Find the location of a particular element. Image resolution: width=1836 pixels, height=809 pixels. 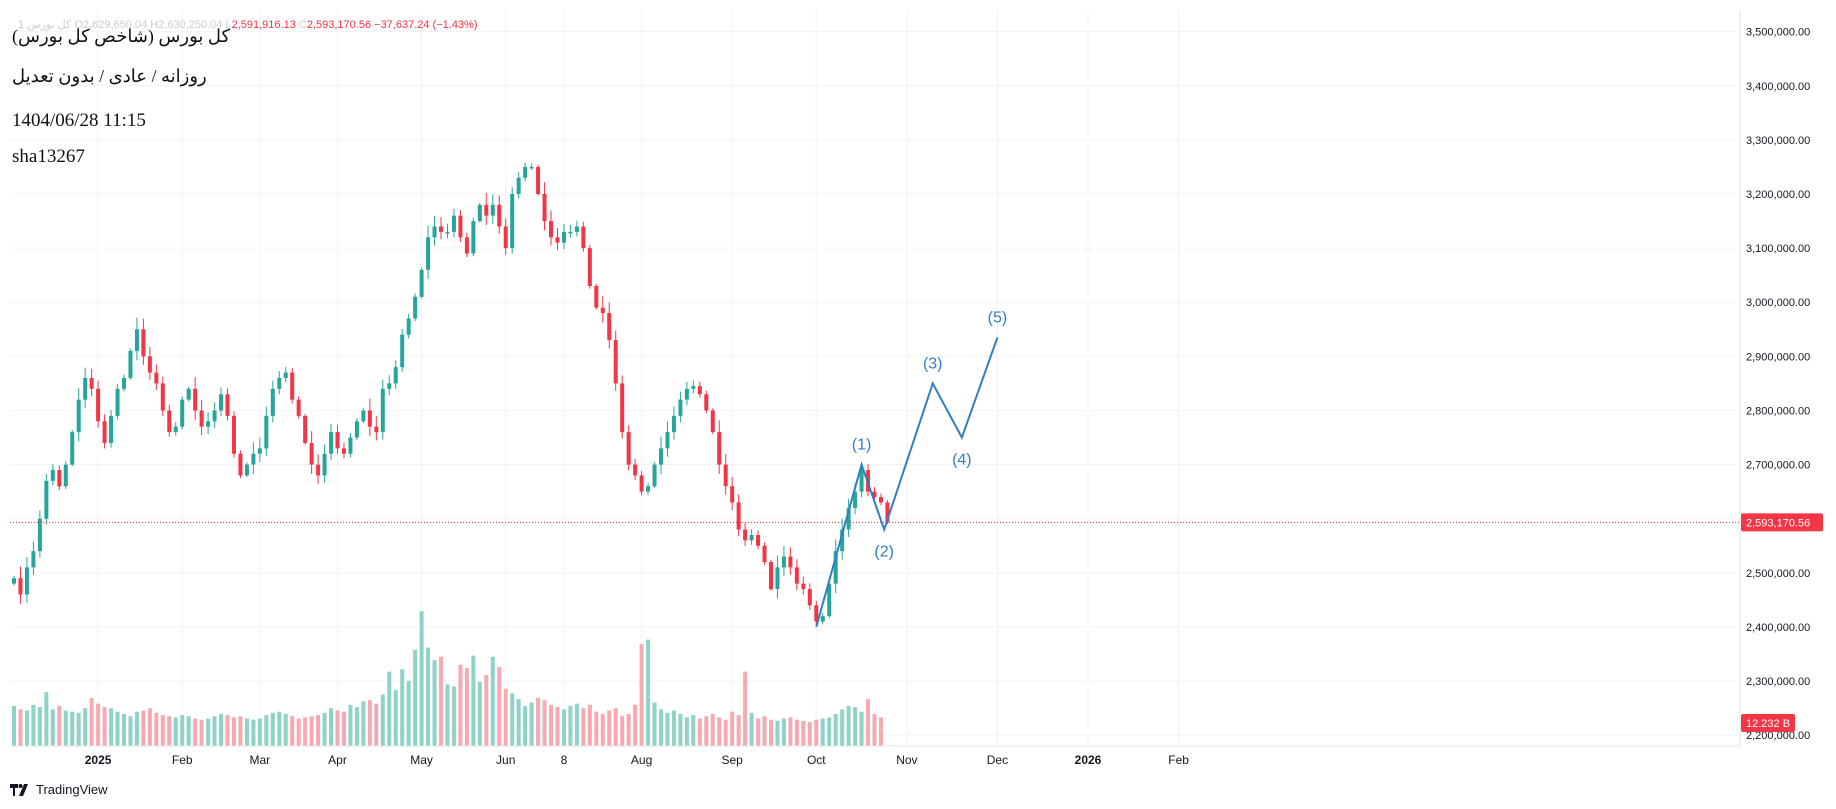

x-axis-tick-label: Nov is located at coordinates (906, 760).